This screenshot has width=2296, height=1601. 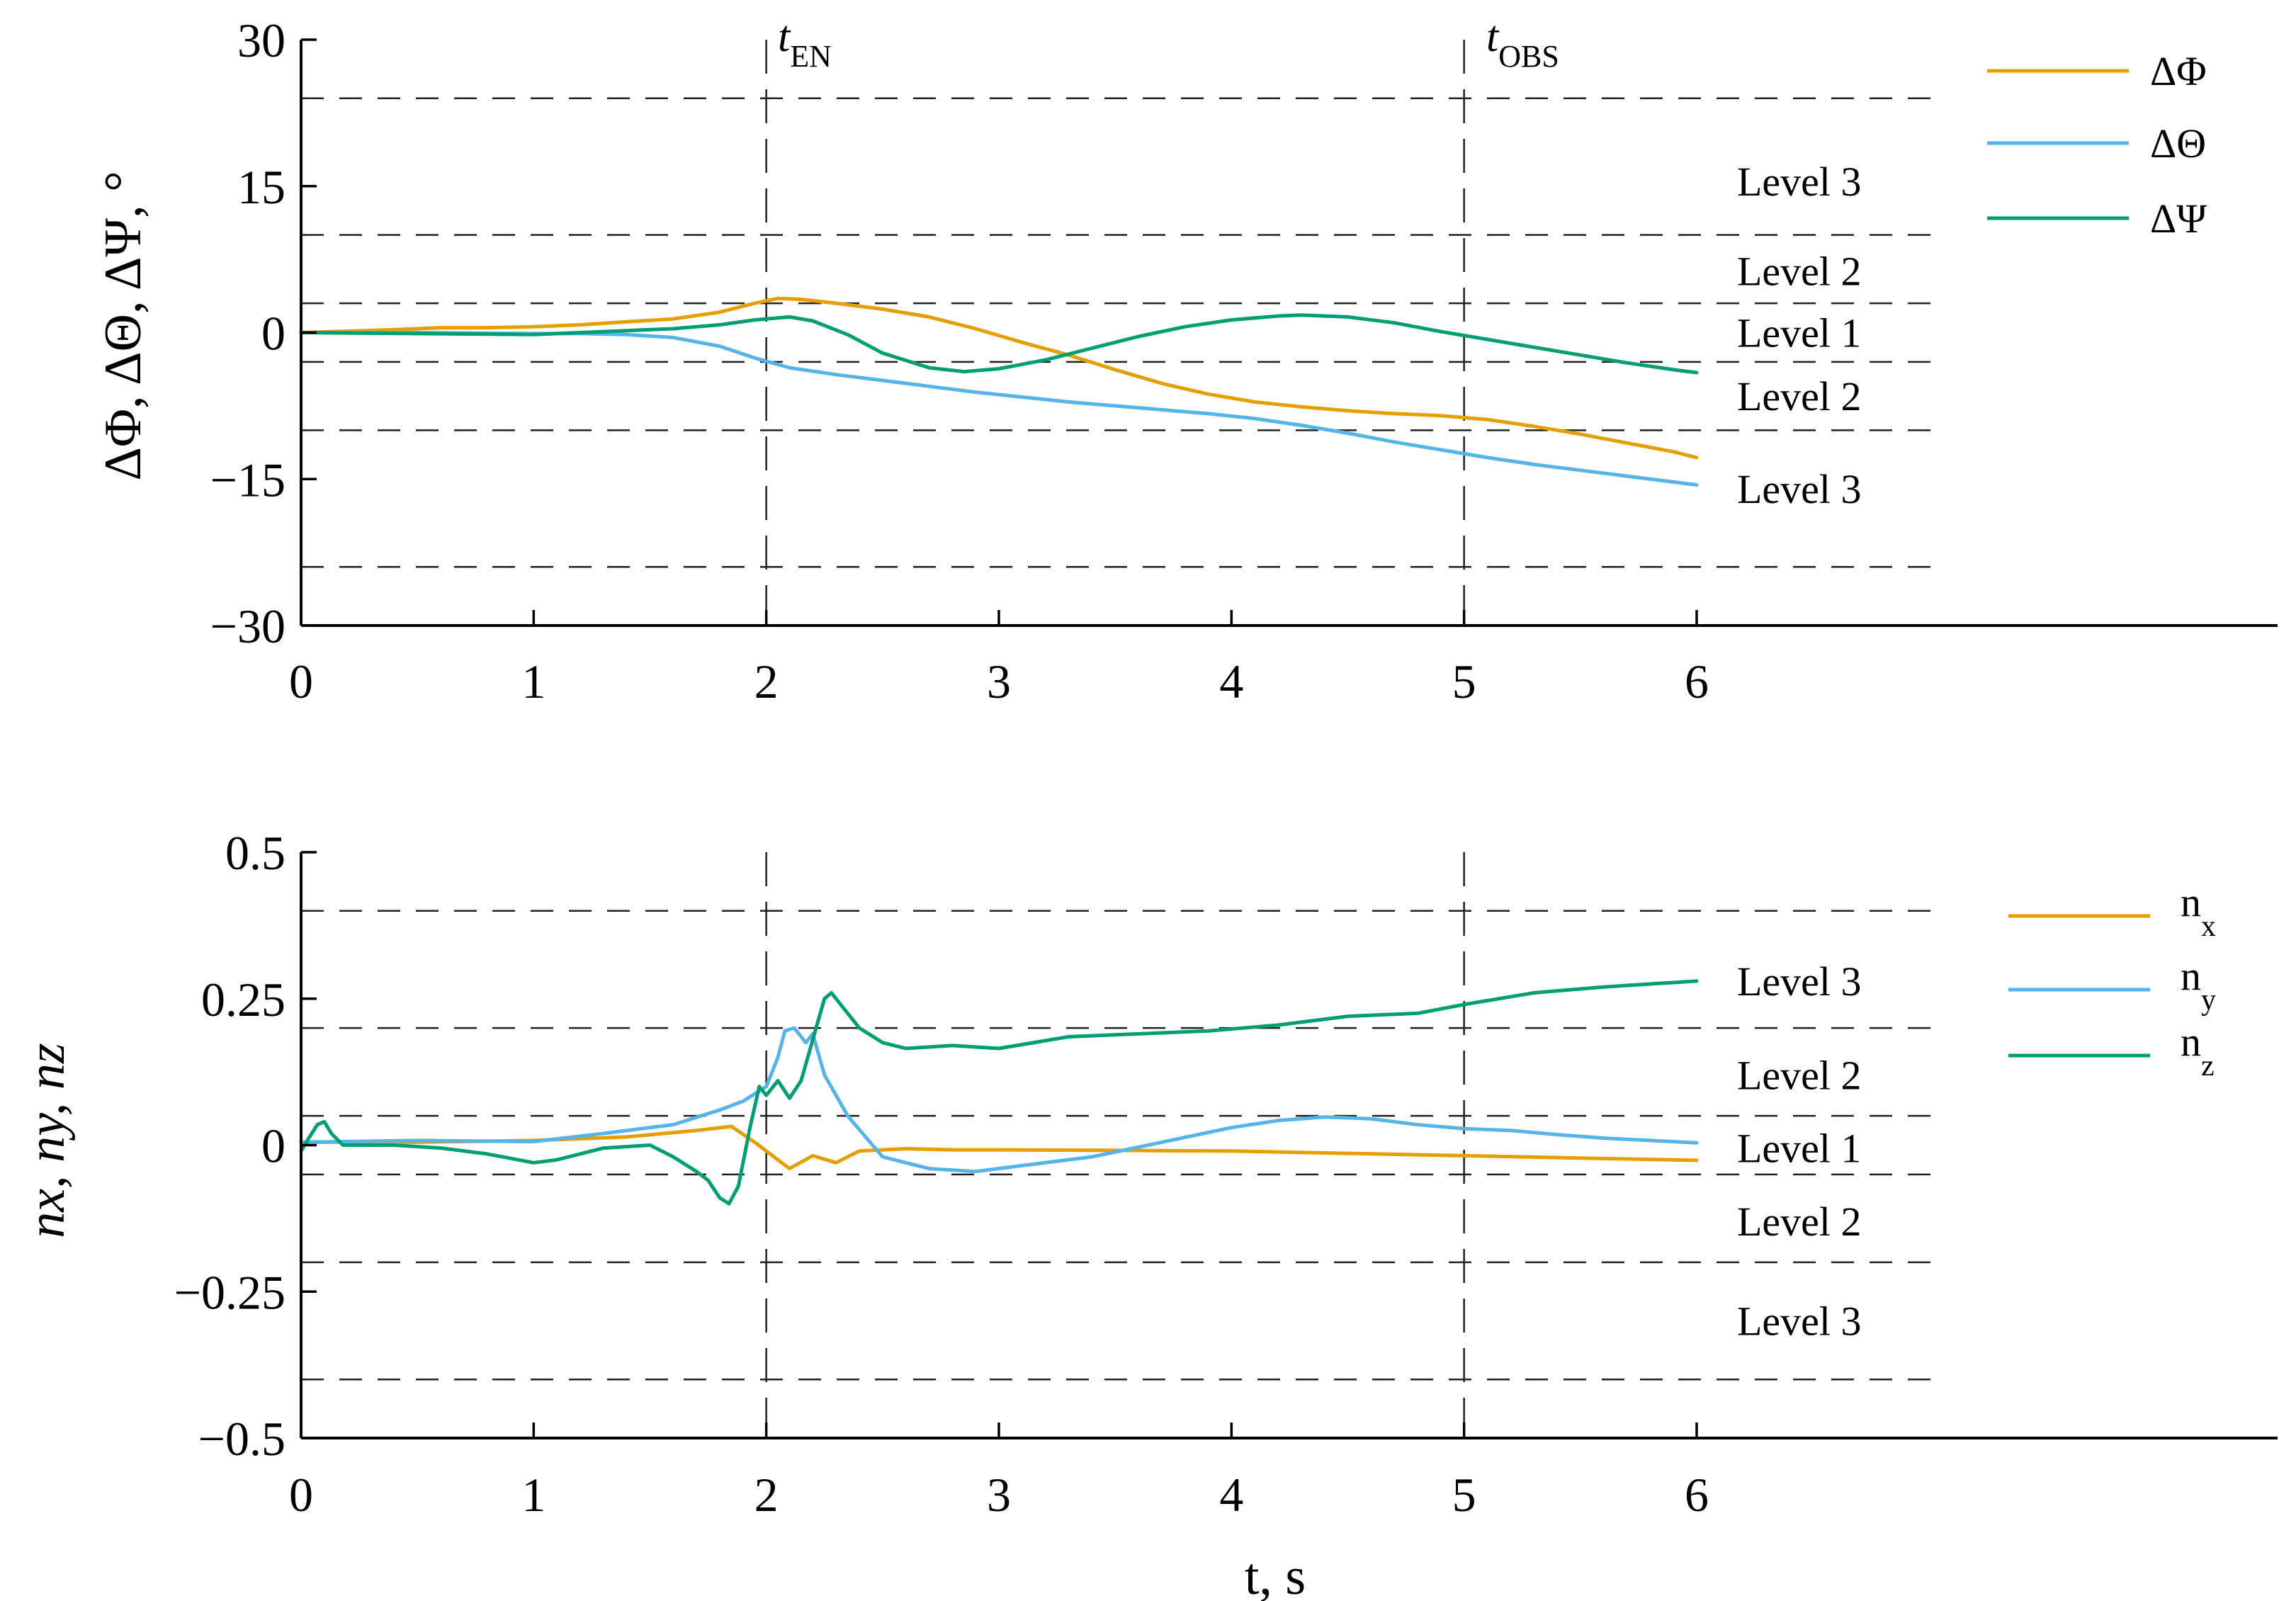 What do you see at coordinates (243, 999) in the screenshot?
I see `load-factor-y-tick-label: 0.25` at bounding box center [243, 999].